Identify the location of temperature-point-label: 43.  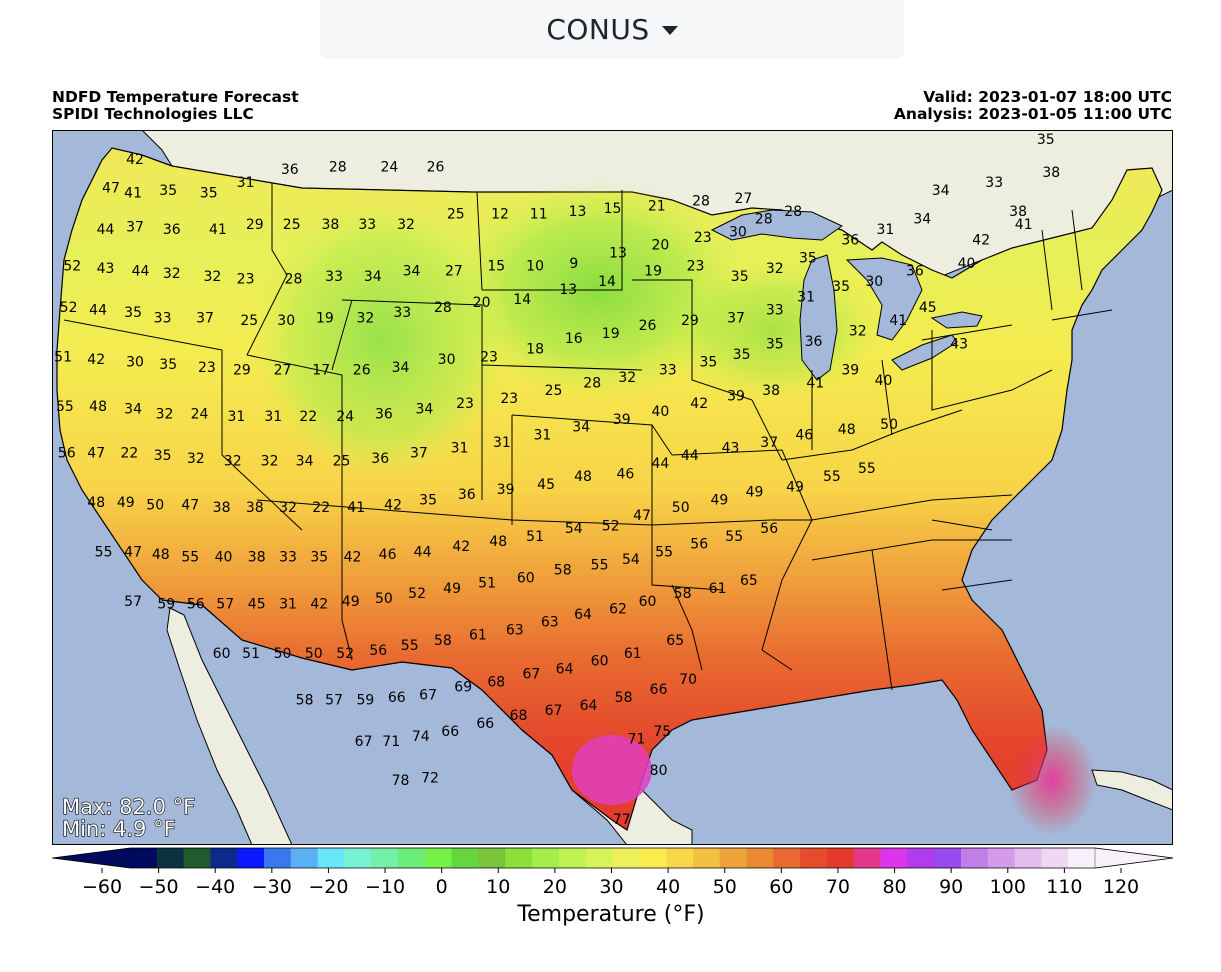
(106, 269).